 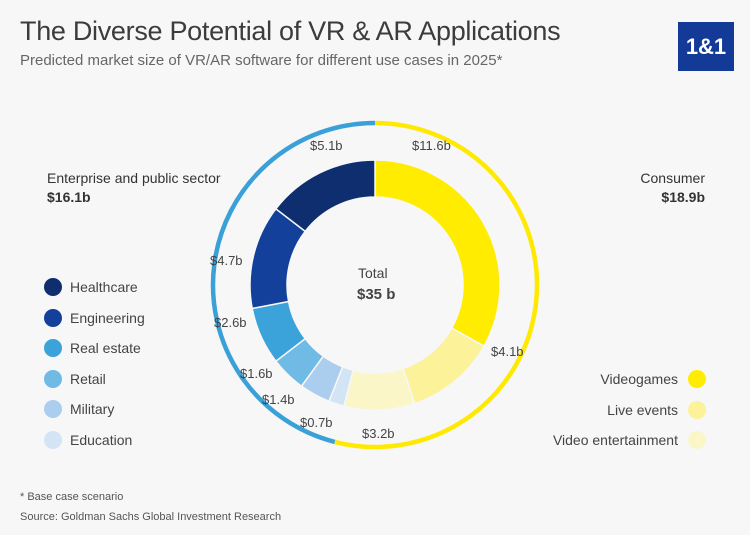 What do you see at coordinates (672, 187) in the screenshot?
I see `group-label-consumer: Consumer $18.9b` at bounding box center [672, 187].